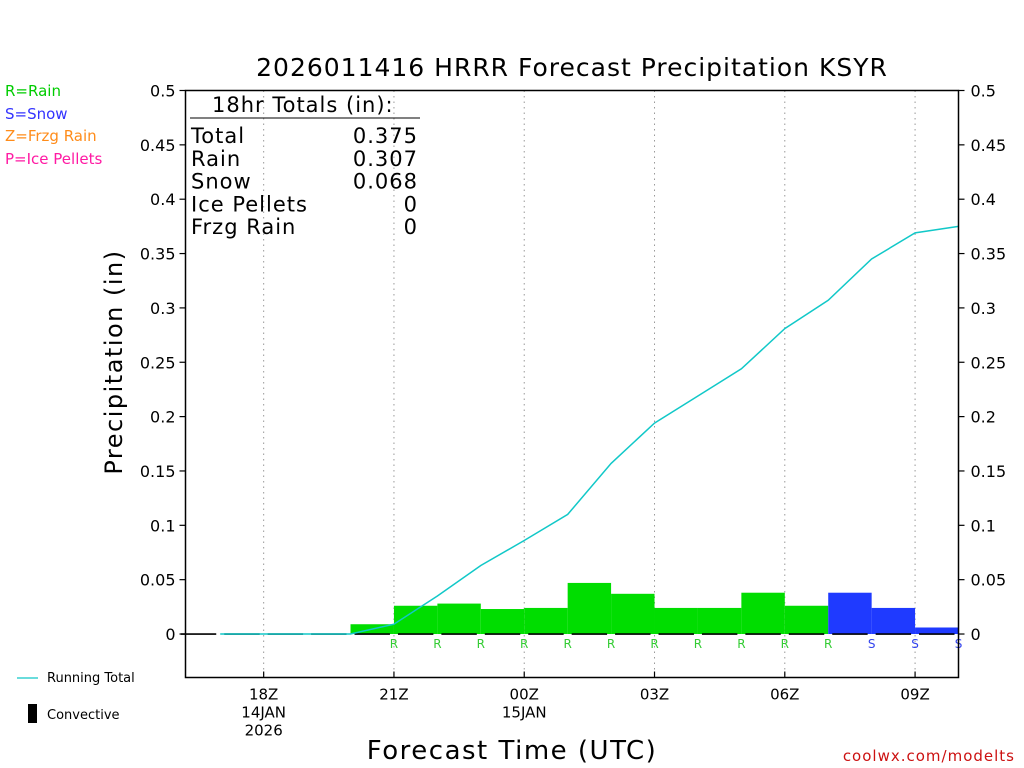  Describe the element at coordinates (989, 362) in the screenshot. I see `y-tick-label-right: 0.25` at that location.